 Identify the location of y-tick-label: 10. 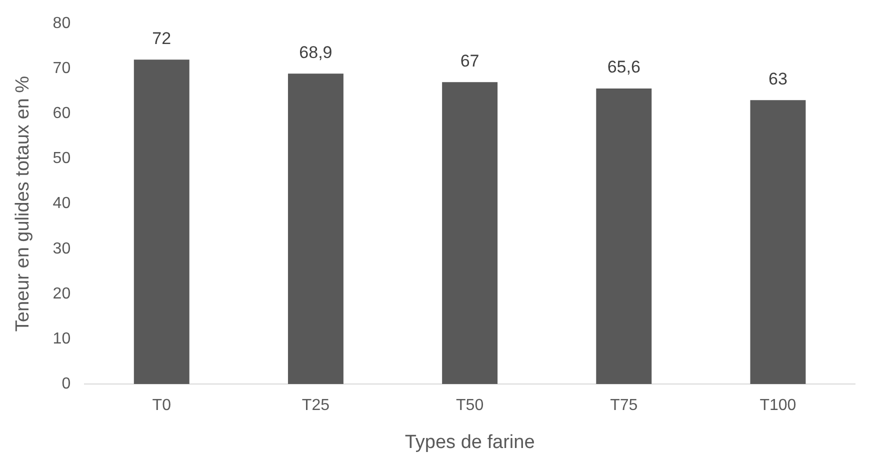
(61, 339).